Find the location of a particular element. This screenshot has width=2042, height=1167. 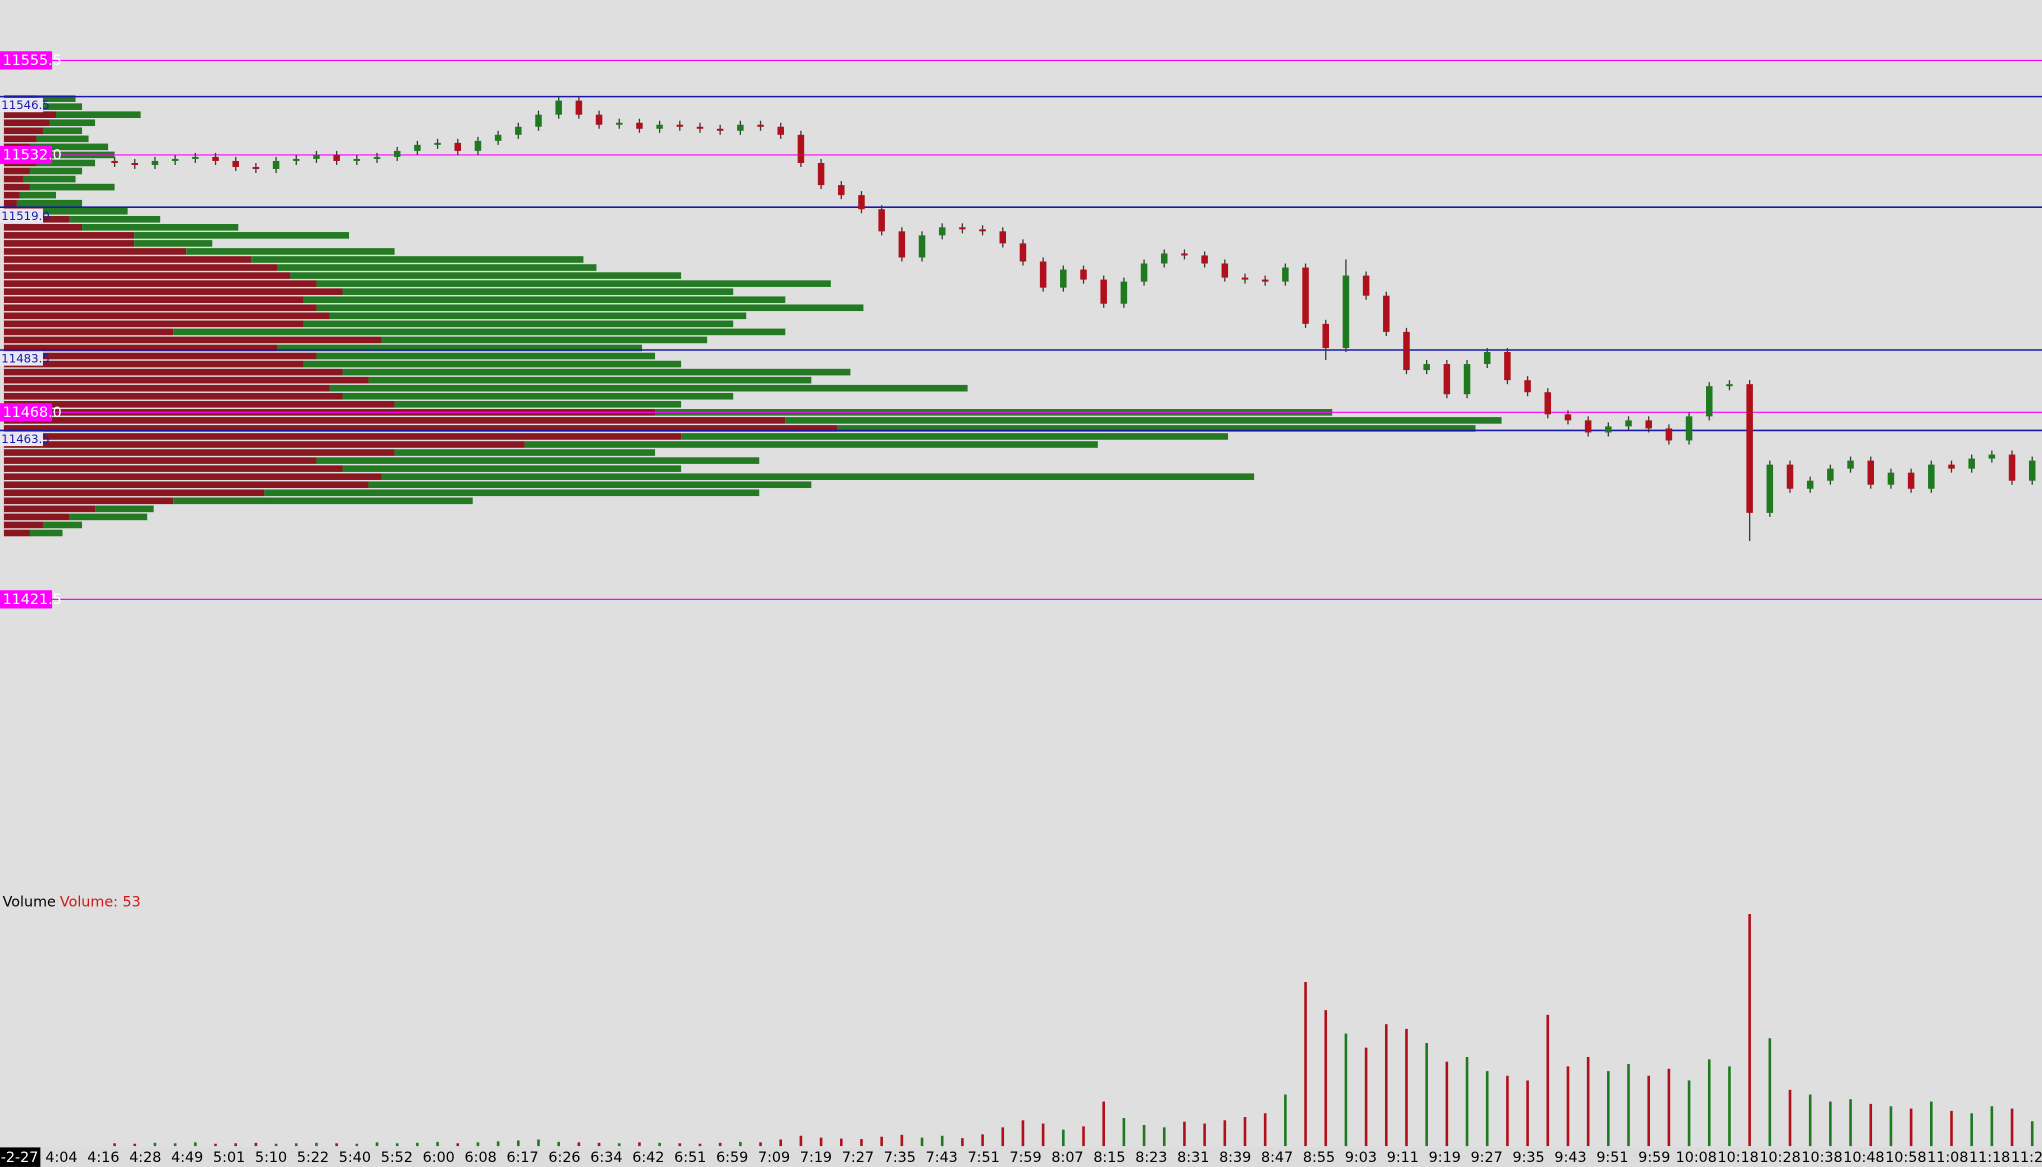

x-tick-label: 8:31 is located at coordinates (1193, 1158).